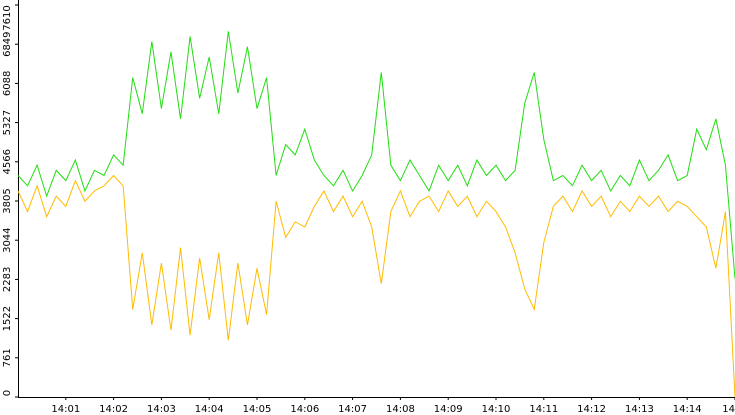 This screenshot has width=735, height=415. I want to click on x-tick-label: 14:05, so click(257, 409).